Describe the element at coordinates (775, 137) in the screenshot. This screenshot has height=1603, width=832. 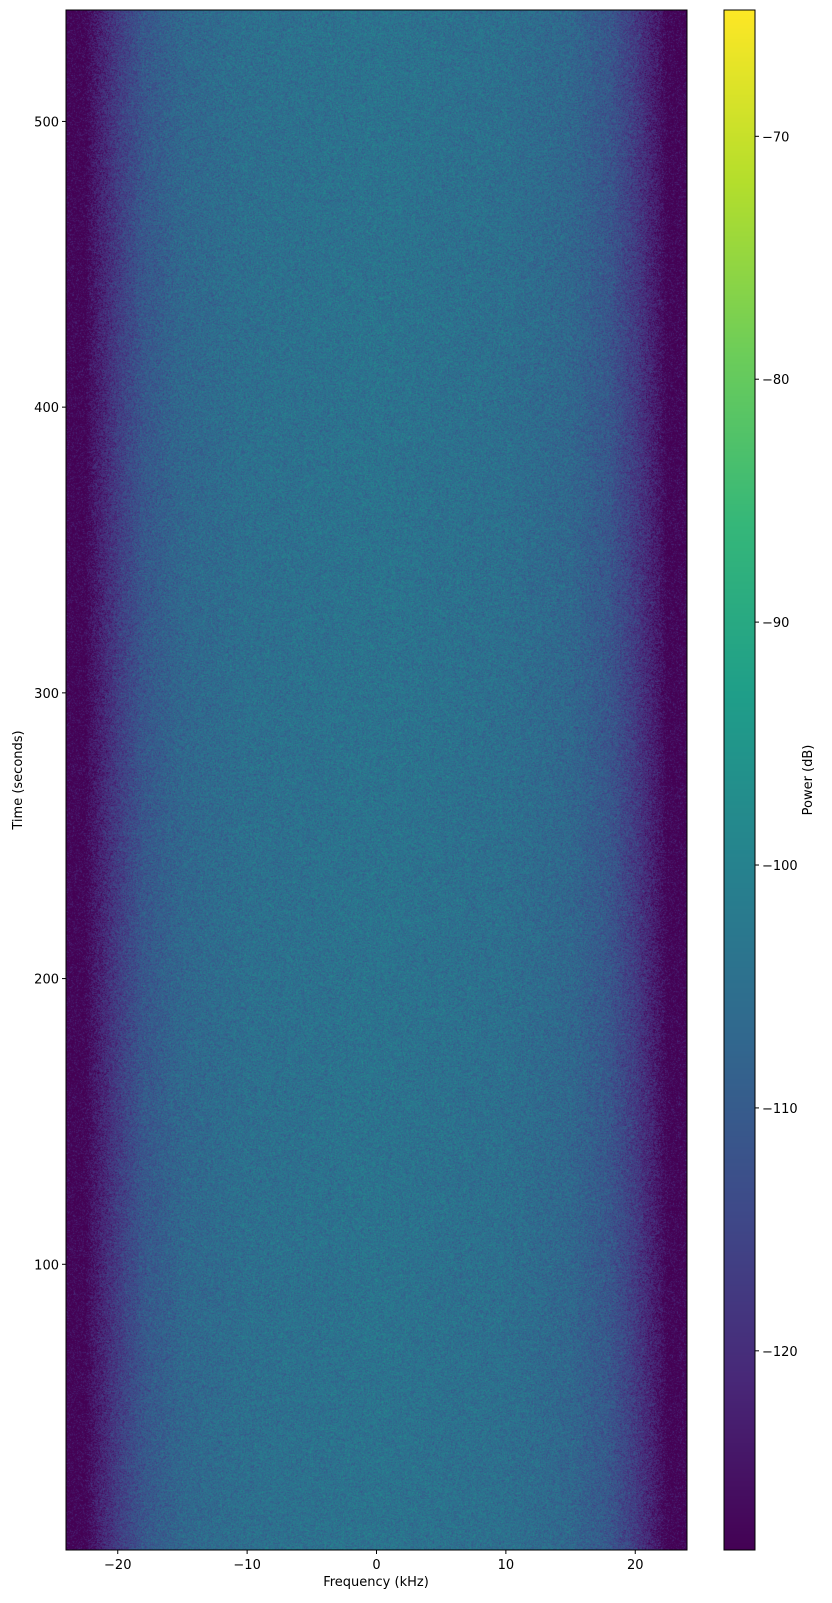
I see `colorbar-tick-label: −70` at that location.